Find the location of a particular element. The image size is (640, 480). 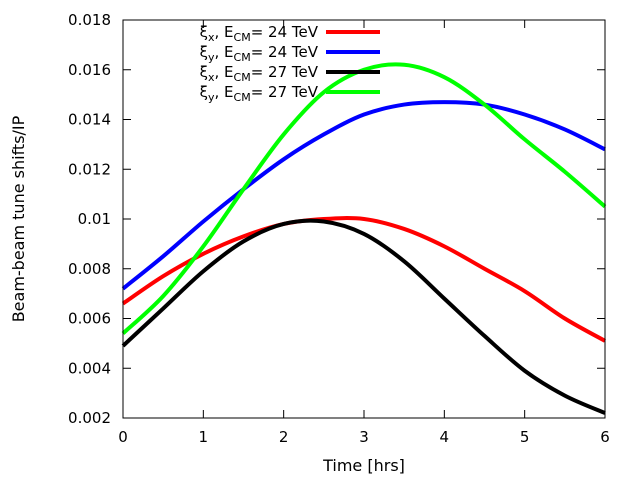

y-tick-label: 0.004 is located at coordinates (89, 368).